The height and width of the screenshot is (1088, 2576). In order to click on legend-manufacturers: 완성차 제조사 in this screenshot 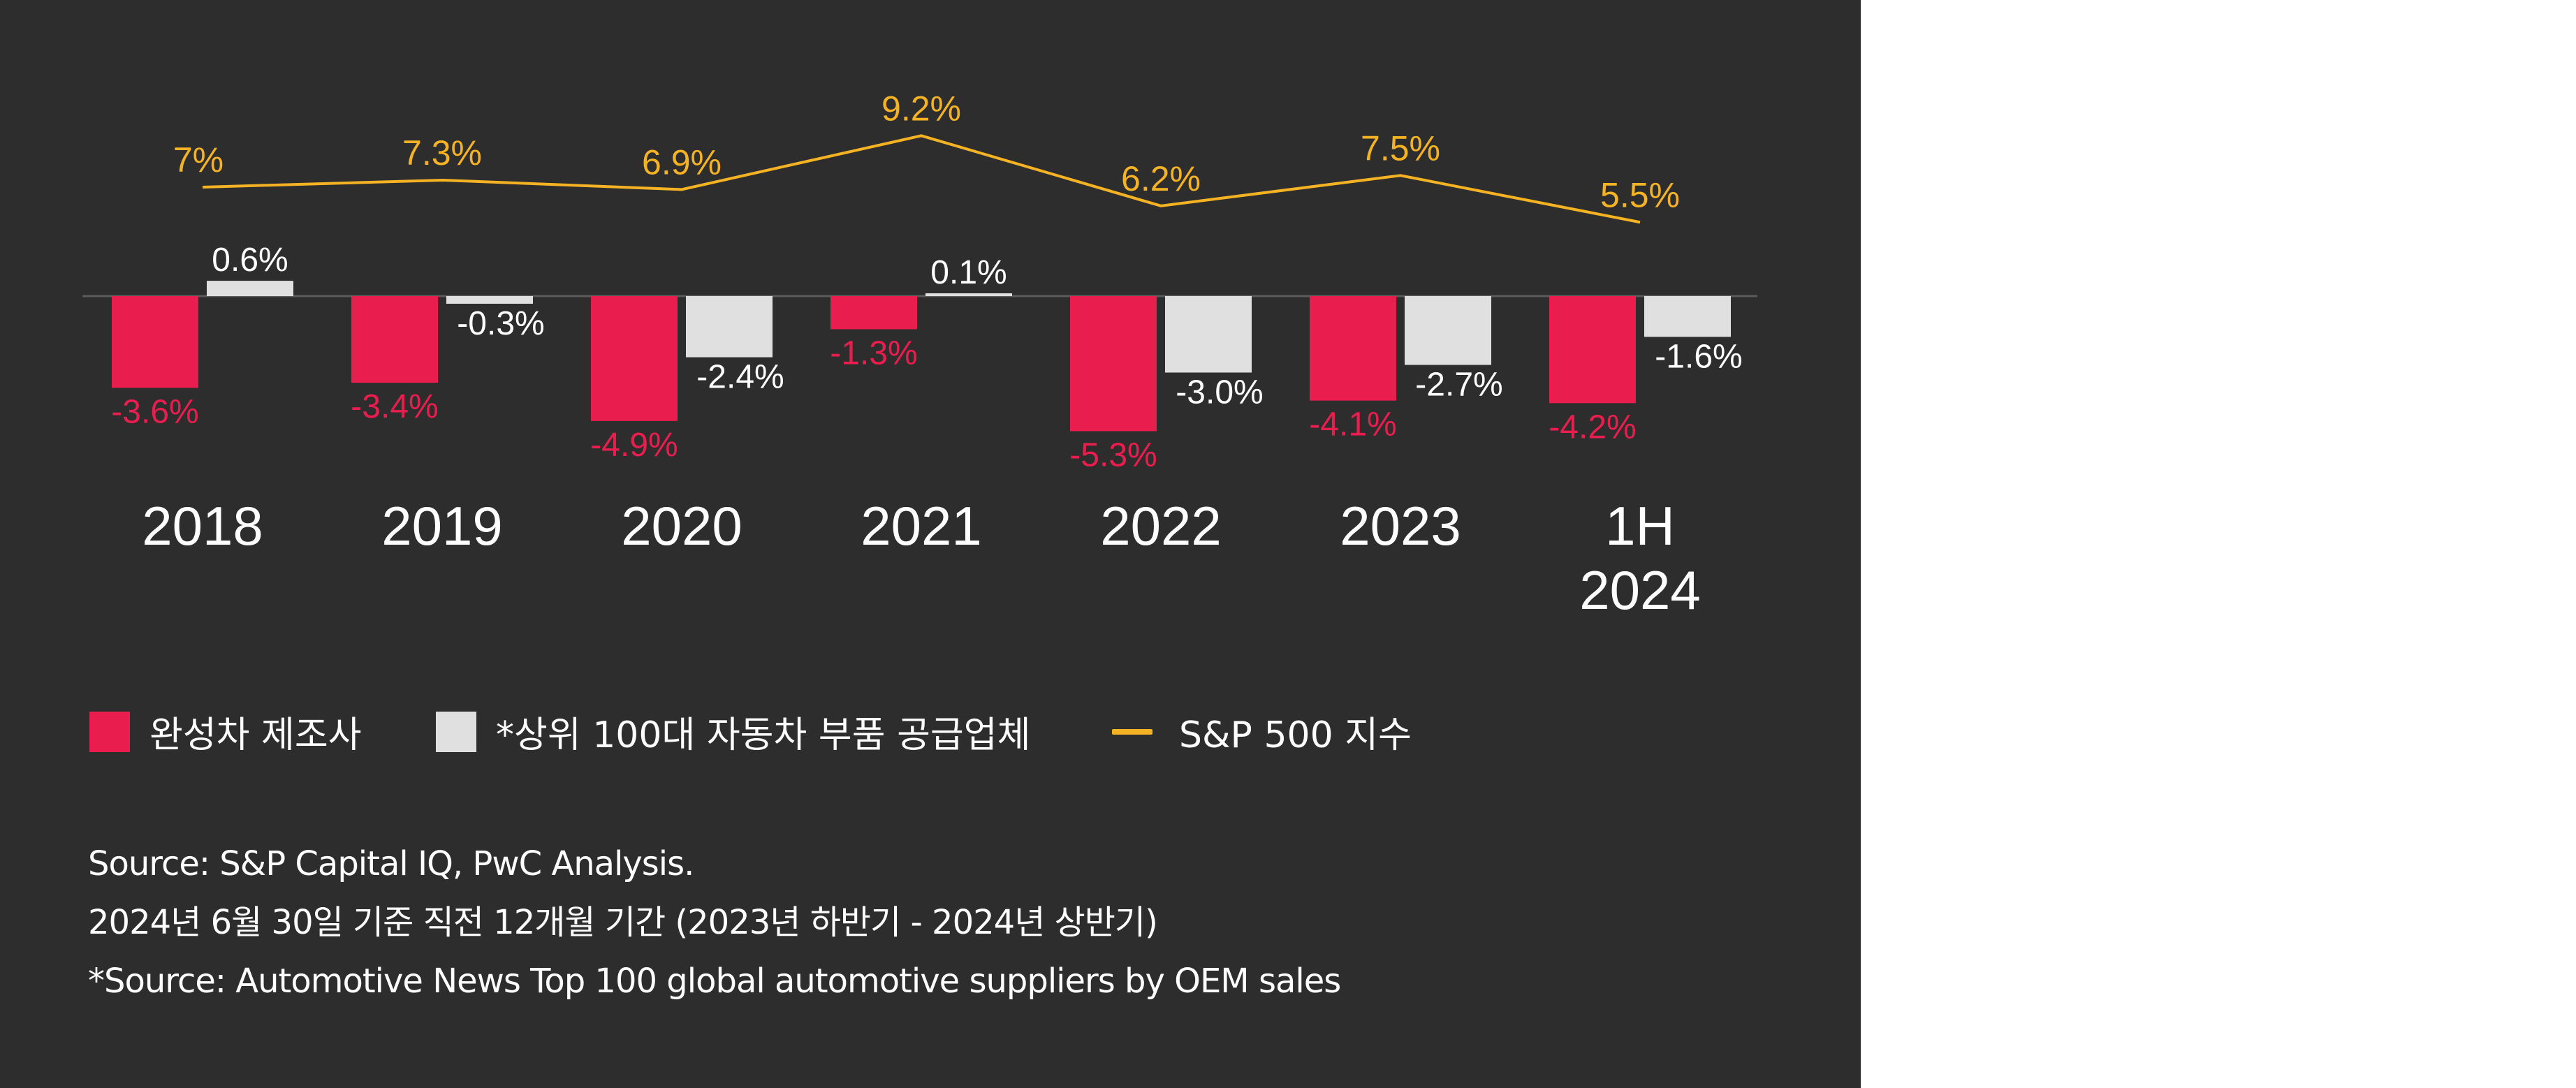, I will do `click(226, 731)`.